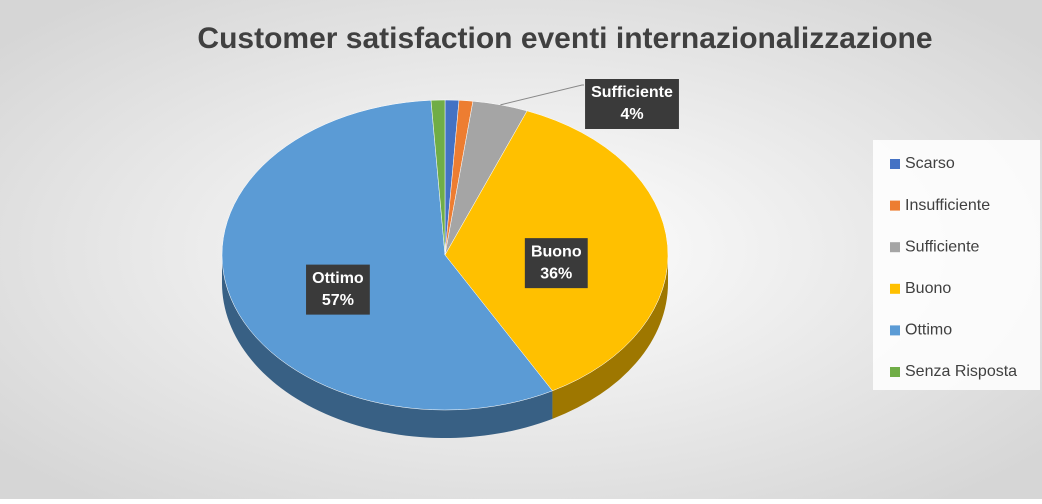  I want to click on data-label: 57%, so click(338, 300).